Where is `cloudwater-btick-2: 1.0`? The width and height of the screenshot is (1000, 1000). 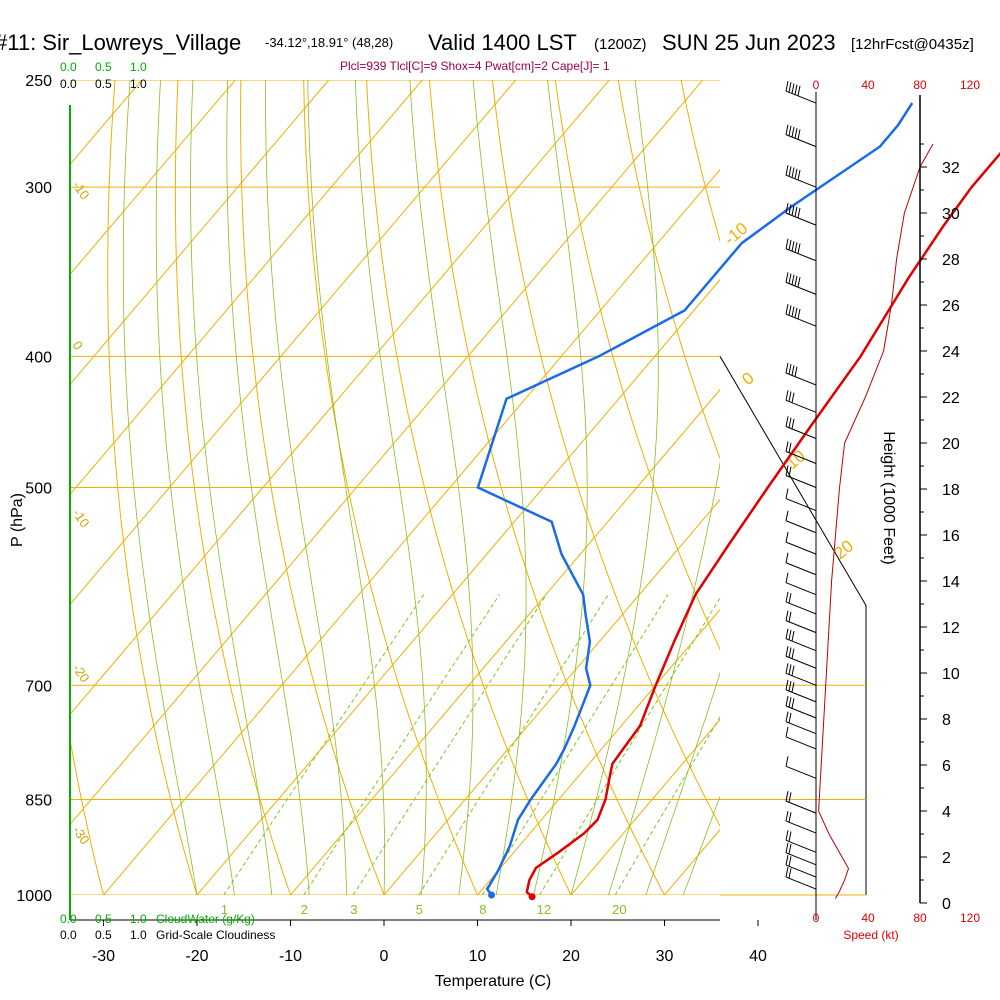
cloudwater-btick-2: 1.0 is located at coordinates (138, 919).